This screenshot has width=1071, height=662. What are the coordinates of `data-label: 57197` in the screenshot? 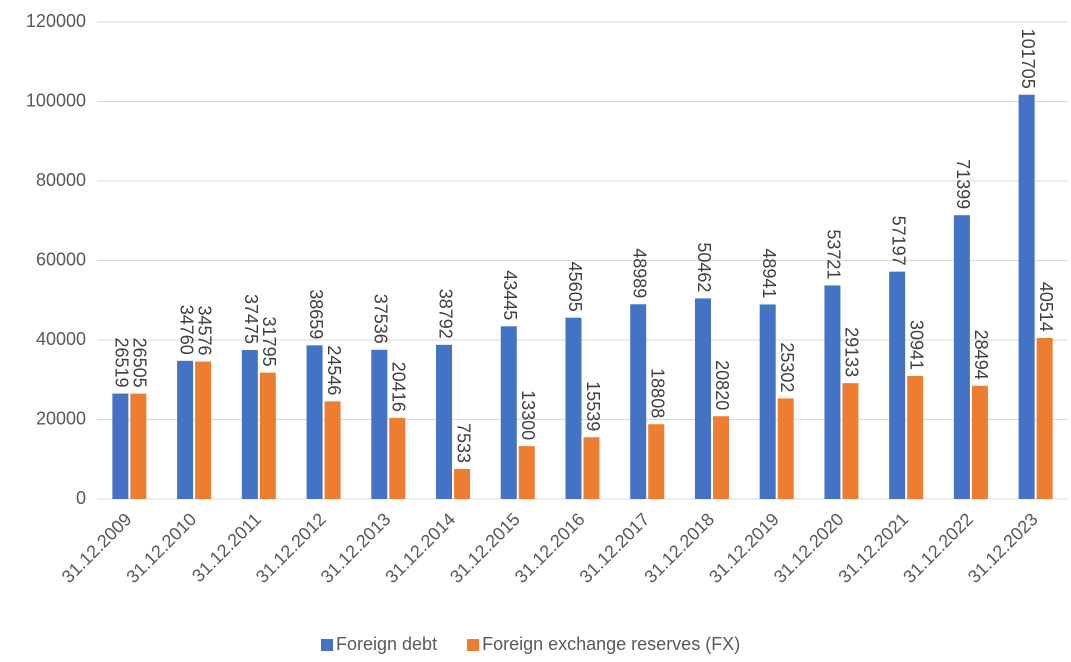 It's located at (898, 241).